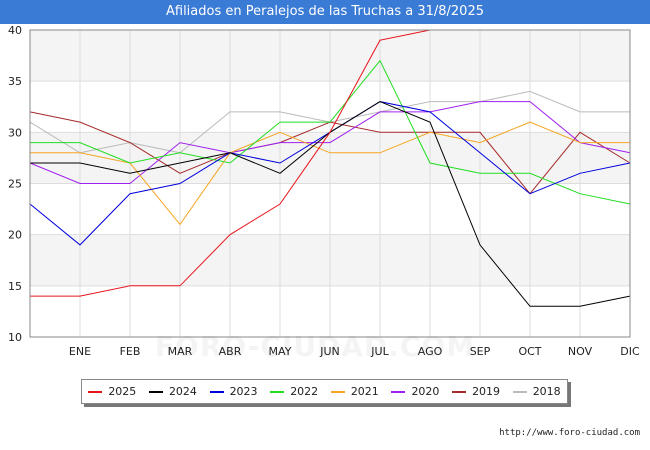 The image size is (650, 450). I want to click on legend-label: 2022, so click(304, 391).